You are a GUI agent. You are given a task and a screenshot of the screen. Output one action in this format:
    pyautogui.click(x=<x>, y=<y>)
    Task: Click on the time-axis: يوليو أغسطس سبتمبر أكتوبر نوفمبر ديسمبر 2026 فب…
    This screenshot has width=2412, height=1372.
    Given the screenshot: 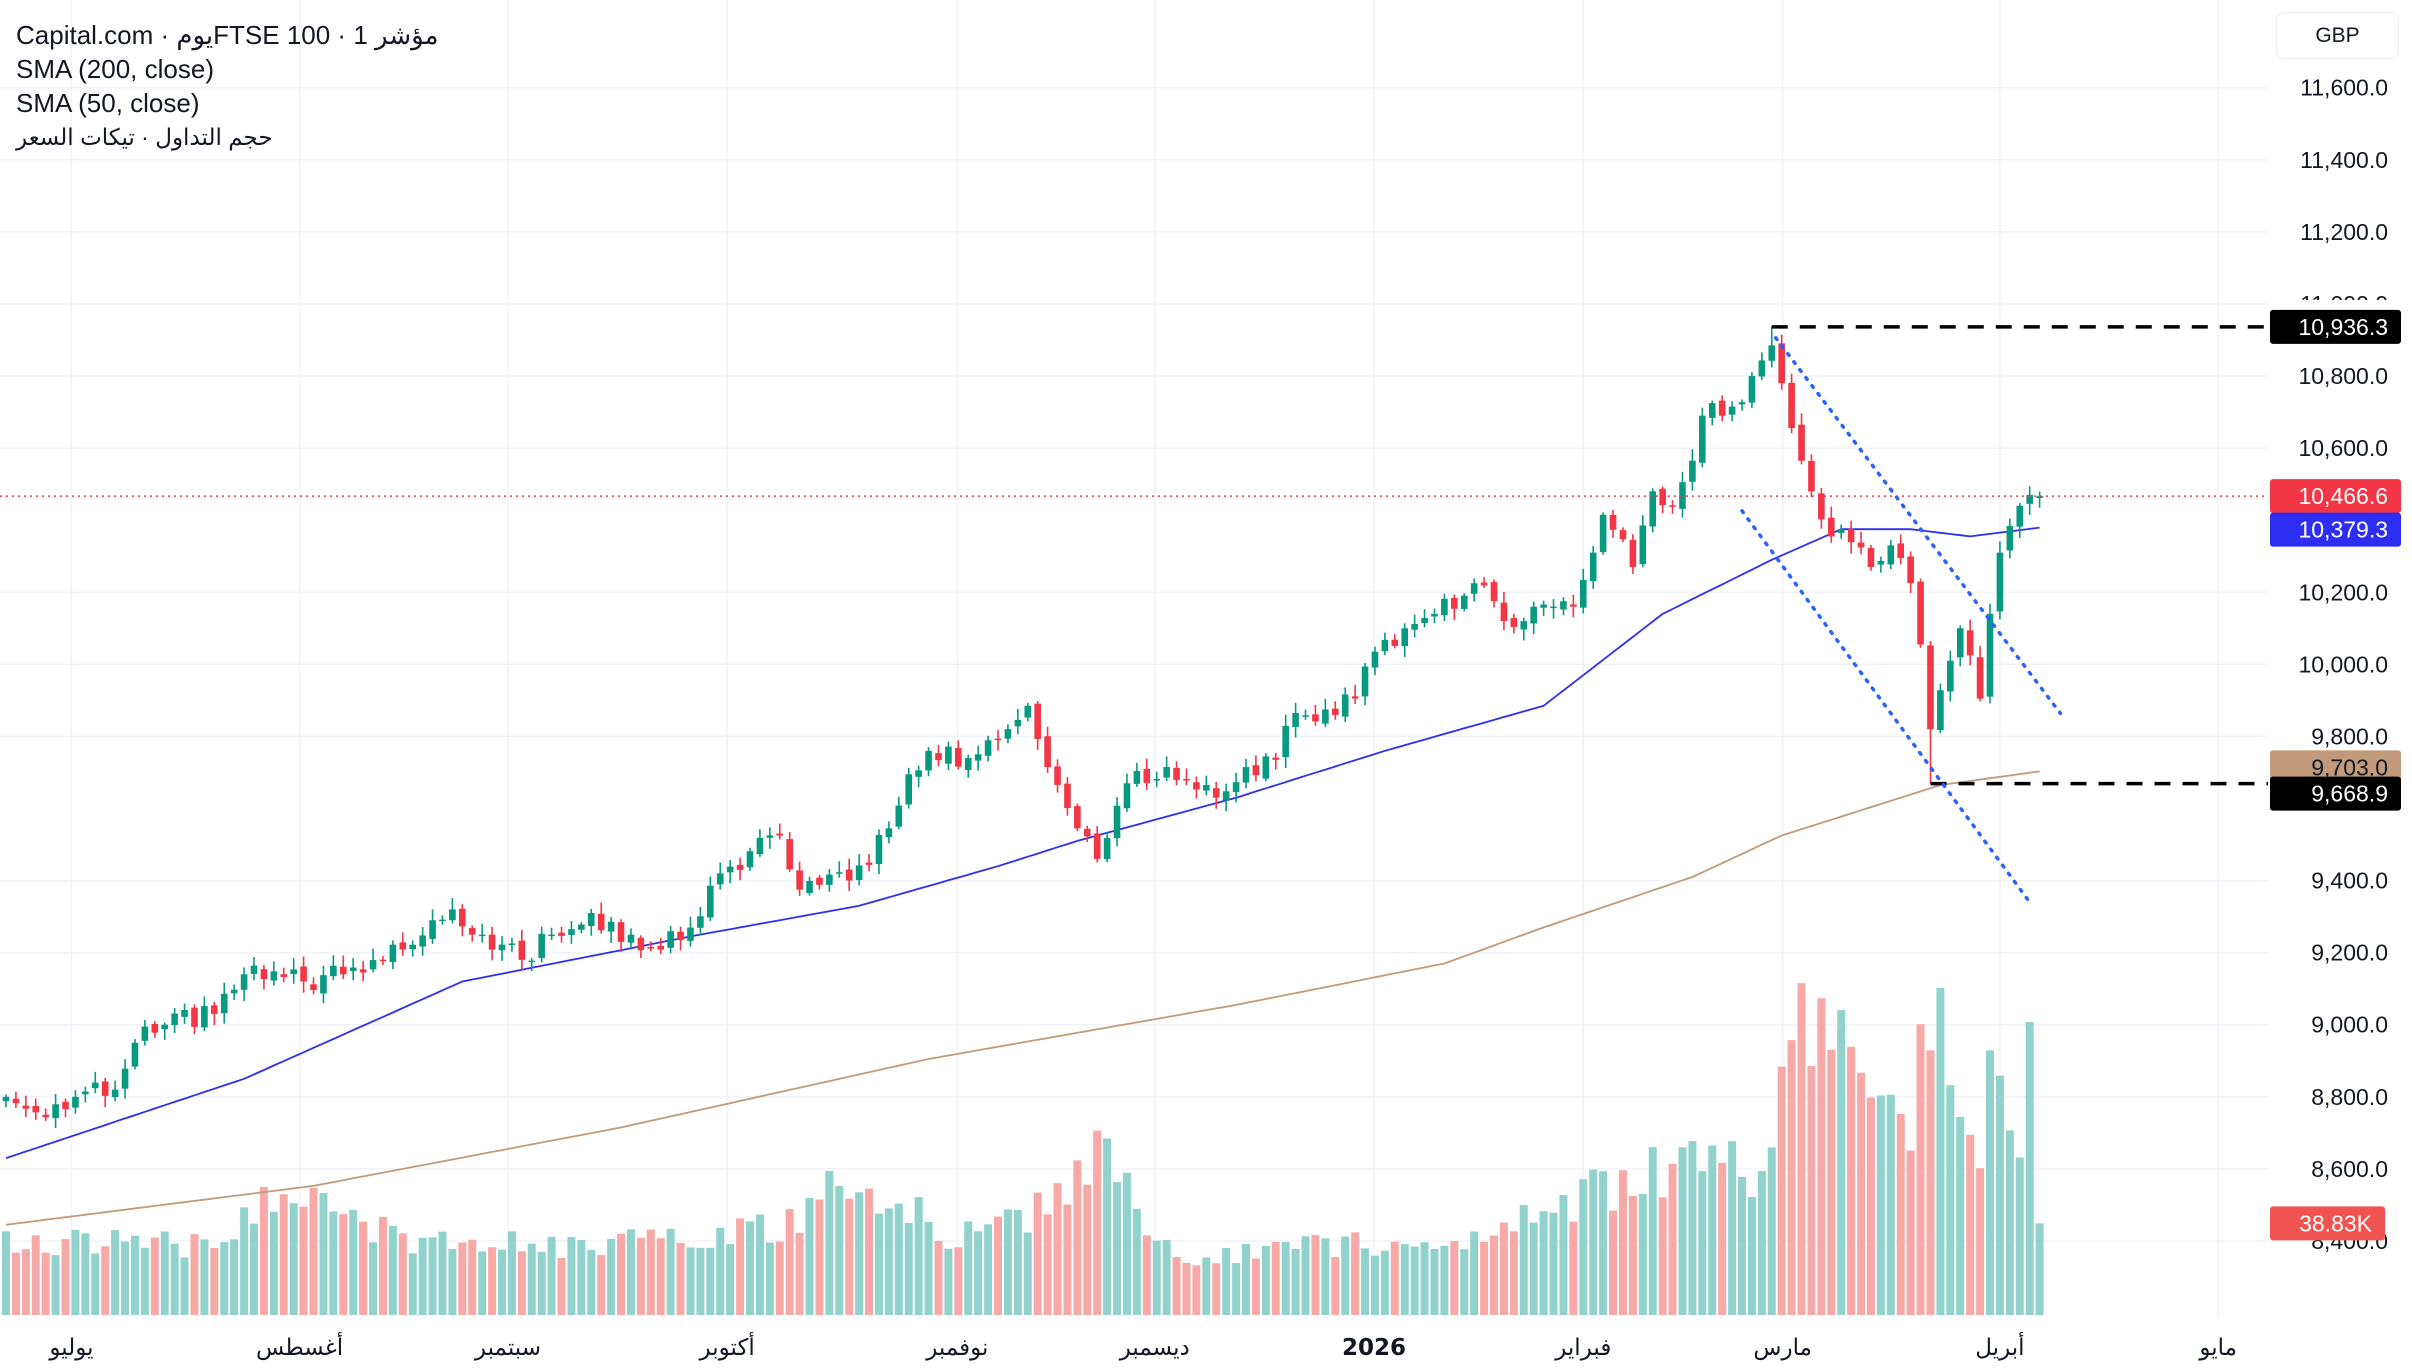 What is the action you would take?
    pyautogui.click(x=1142, y=1346)
    